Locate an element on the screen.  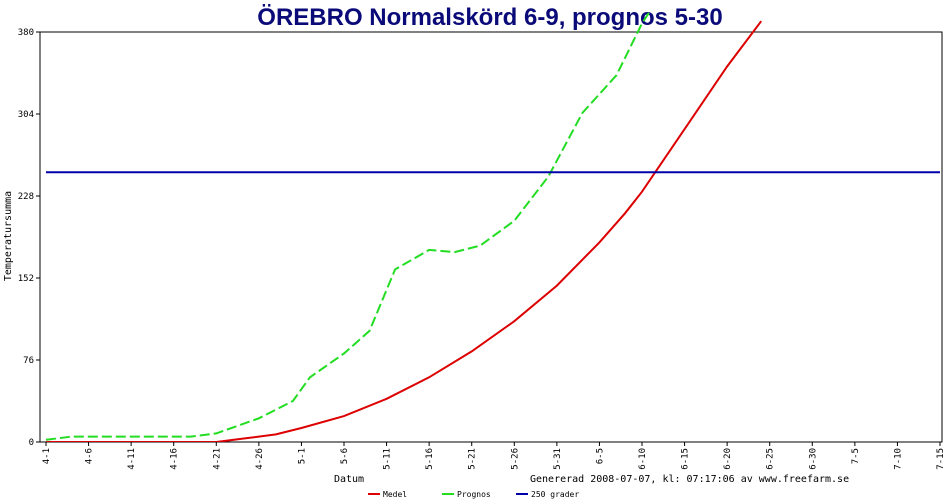
y-tick-label: 304 is located at coordinates (26, 115).